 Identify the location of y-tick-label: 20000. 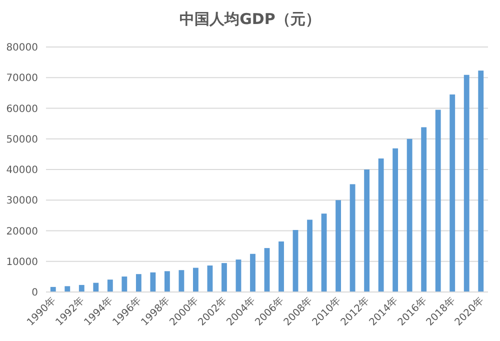
(22, 232).